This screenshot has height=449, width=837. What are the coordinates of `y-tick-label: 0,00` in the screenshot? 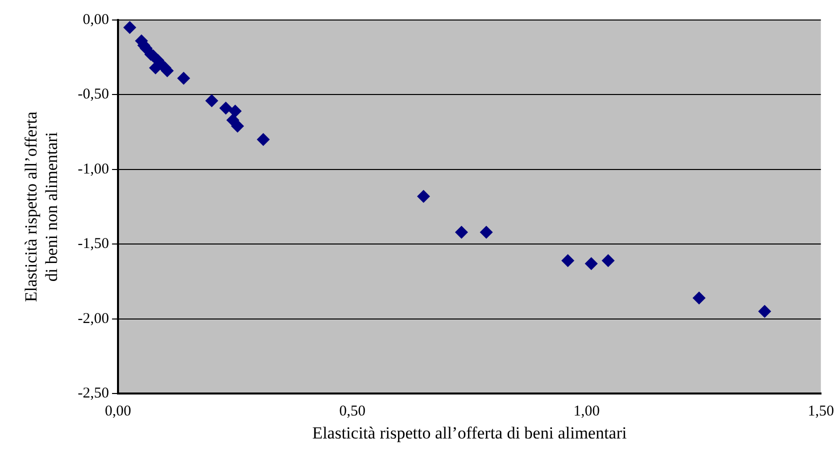 It's located at (96, 20).